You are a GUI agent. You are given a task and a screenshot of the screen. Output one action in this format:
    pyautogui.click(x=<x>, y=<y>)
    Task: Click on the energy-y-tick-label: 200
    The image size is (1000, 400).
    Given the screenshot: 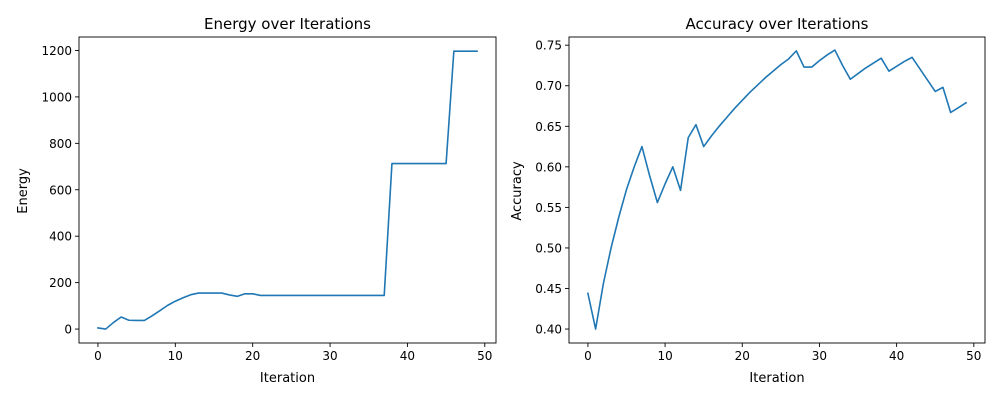 What is the action you would take?
    pyautogui.click(x=60, y=283)
    